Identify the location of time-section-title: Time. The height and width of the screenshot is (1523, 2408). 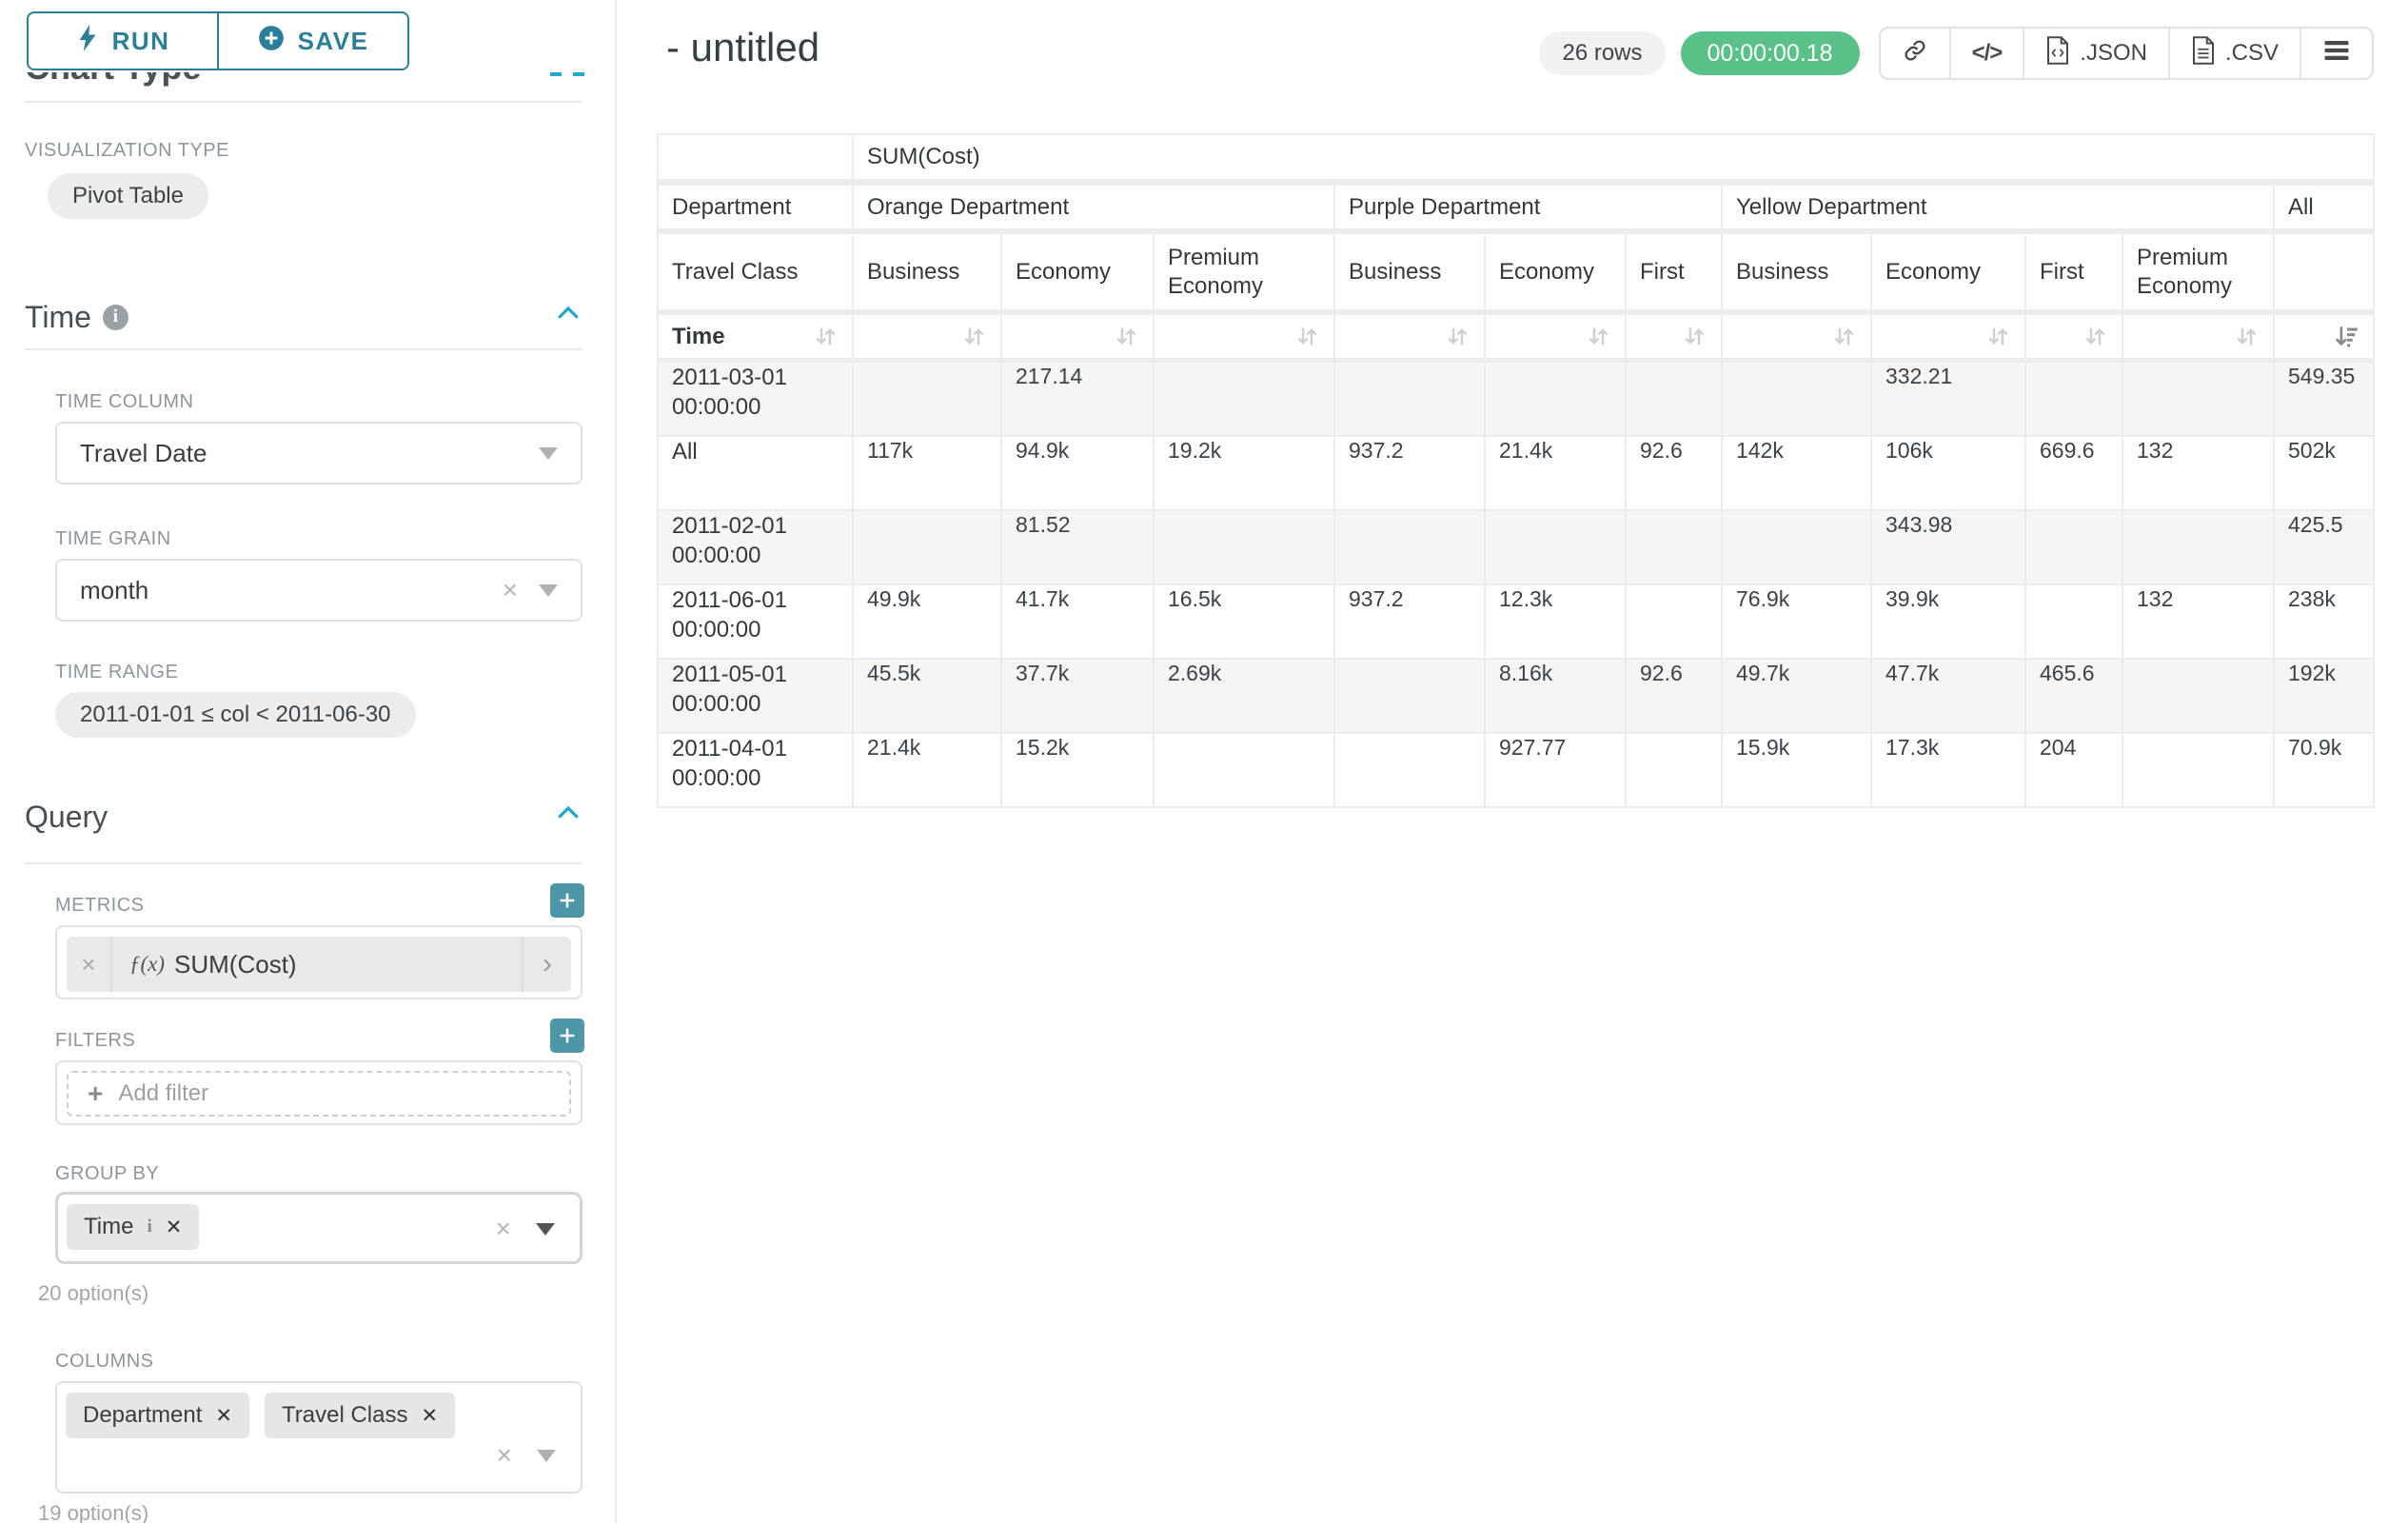
(58, 317).